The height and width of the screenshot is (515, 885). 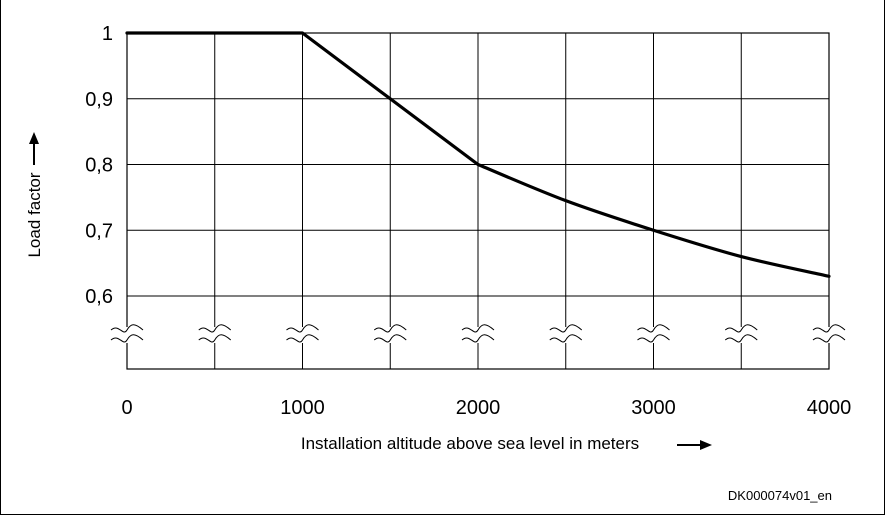 What do you see at coordinates (126, 408) in the screenshot?
I see `x-tick-label: 0` at bounding box center [126, 408].